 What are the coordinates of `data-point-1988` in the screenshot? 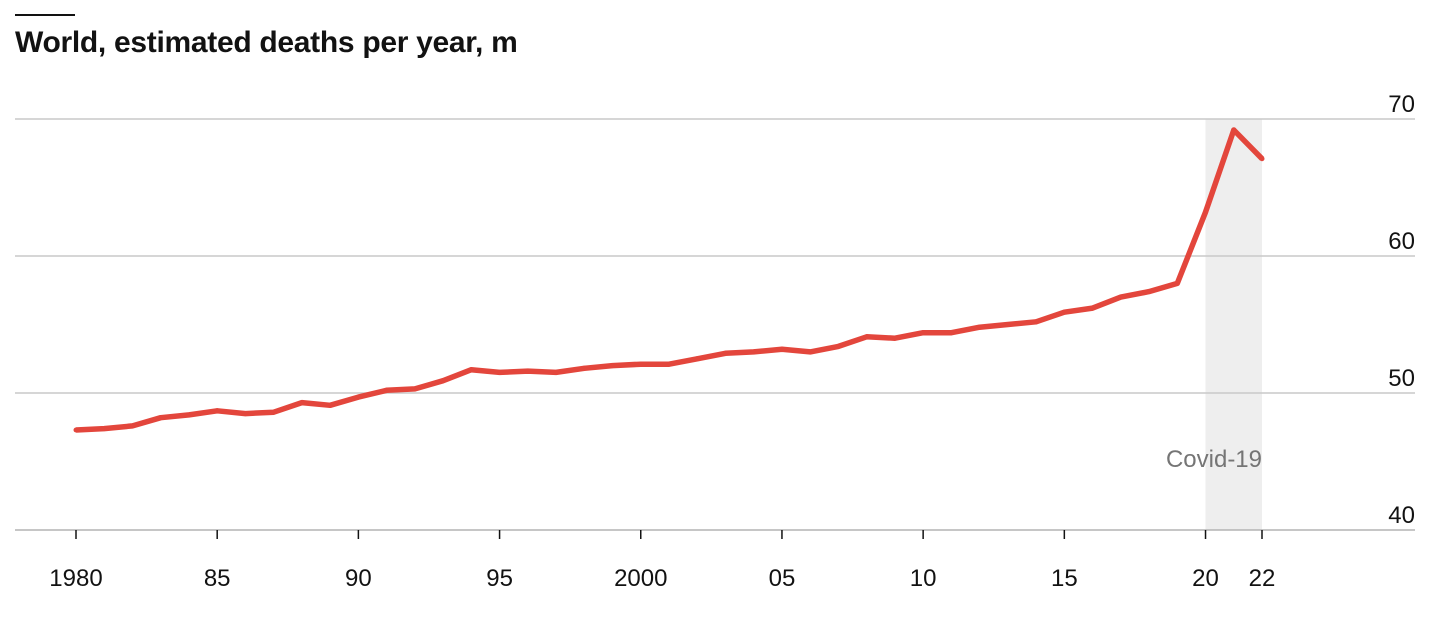 It's located at (302, 403).